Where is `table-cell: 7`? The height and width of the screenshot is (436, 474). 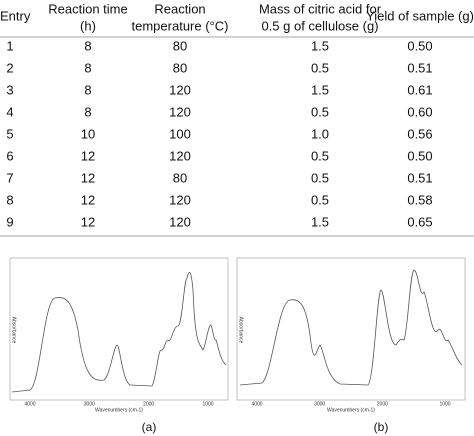
table-cell: 7 is located at coordinates (9, 177).